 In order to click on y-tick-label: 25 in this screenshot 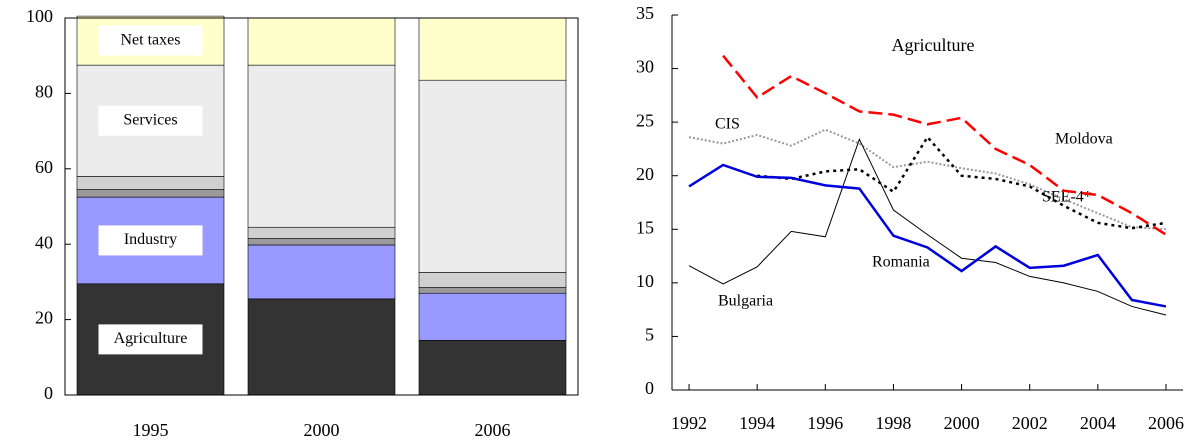, I will do `click(645, 120)`.